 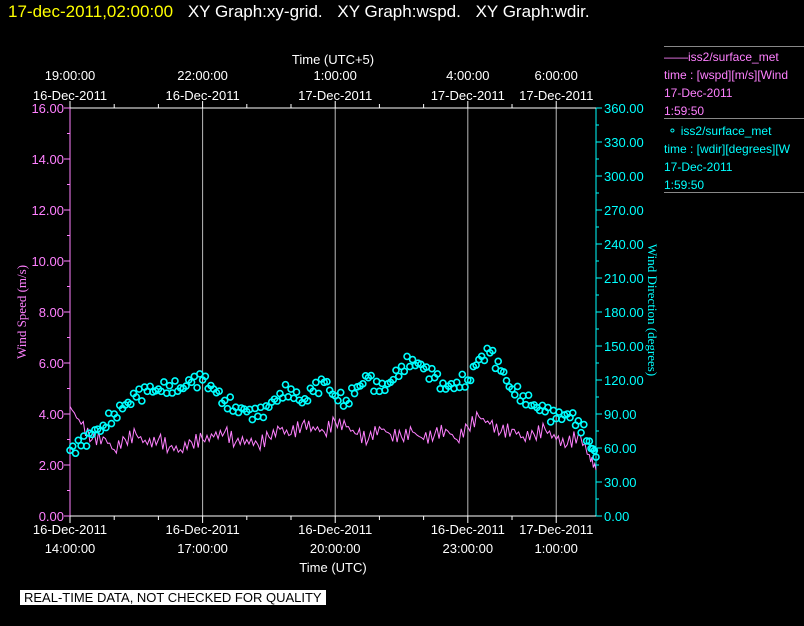 What do you see at coordinates (70, 548) in the screenshot?
I see `x-tick-label-time: 14:00:00` at bounding box center [70, 548].